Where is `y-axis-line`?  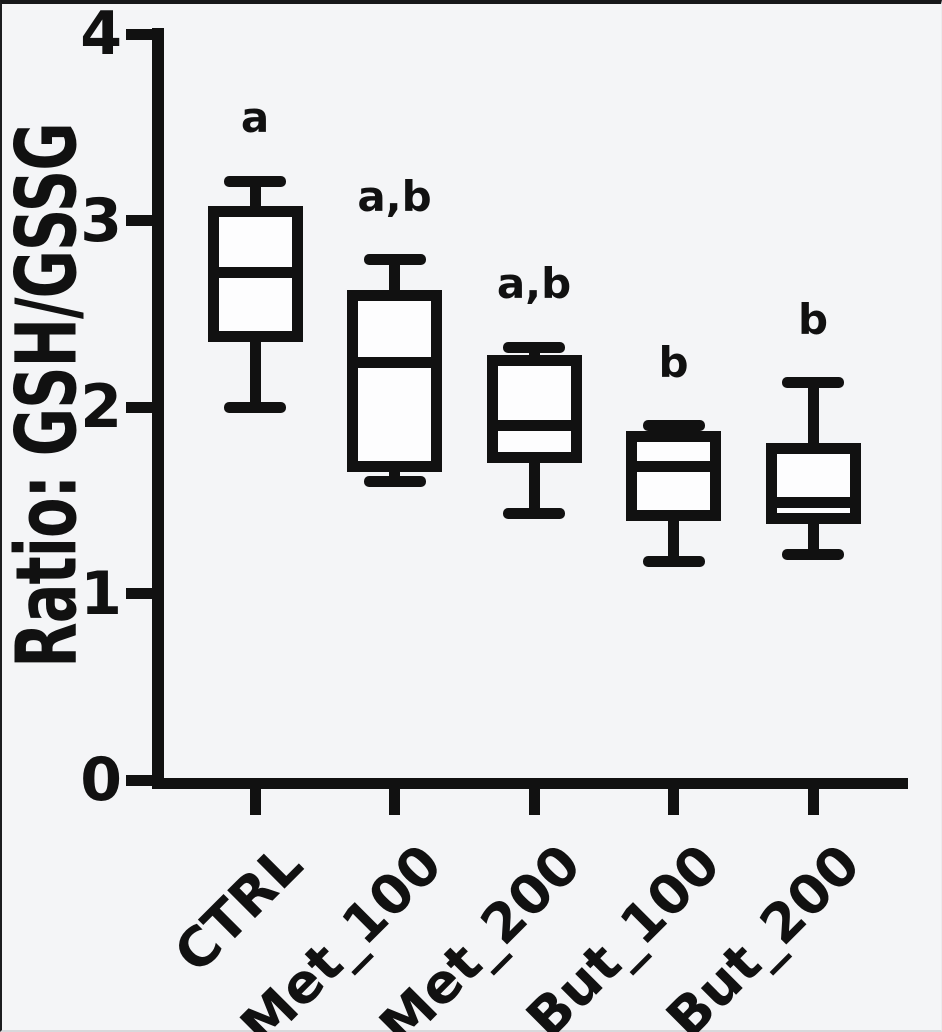 y-axis-line is located at coordinates (158, 408).